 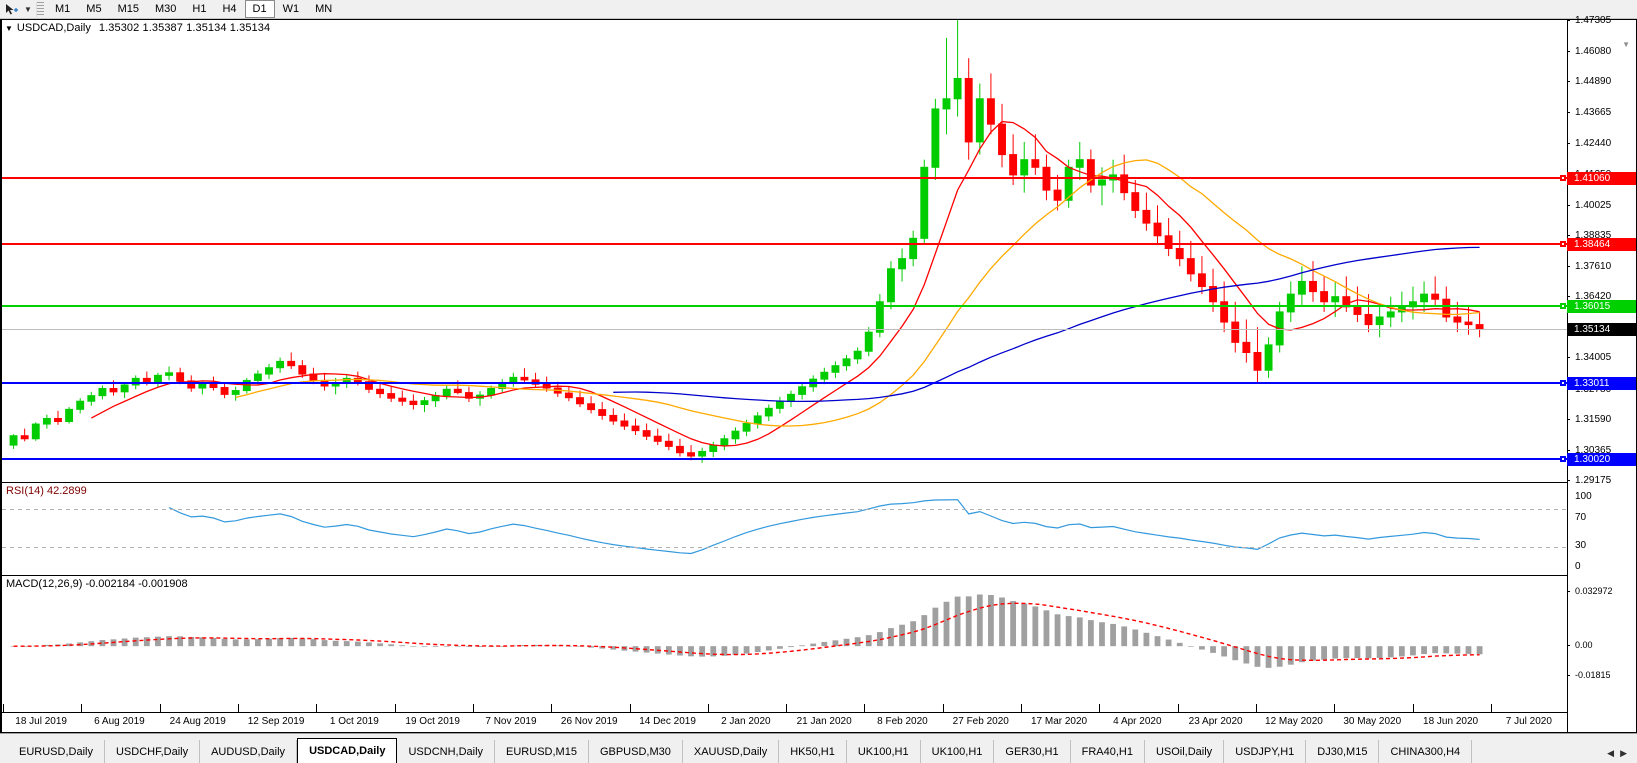 What do you see at coordinates (63, 9) in the screenshot?
I see `timeframe-button-m1: M1` at bounding box center [63, 9].